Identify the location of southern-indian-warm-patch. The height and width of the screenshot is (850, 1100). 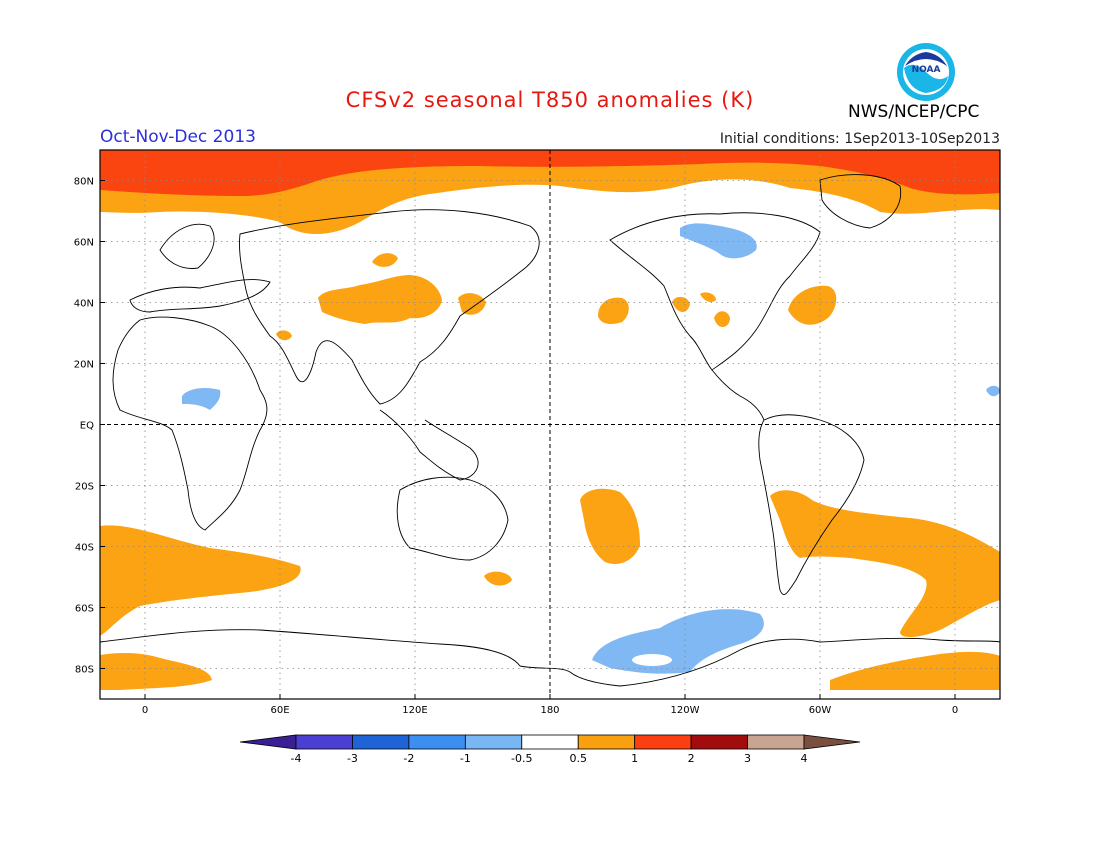
(200, 580).